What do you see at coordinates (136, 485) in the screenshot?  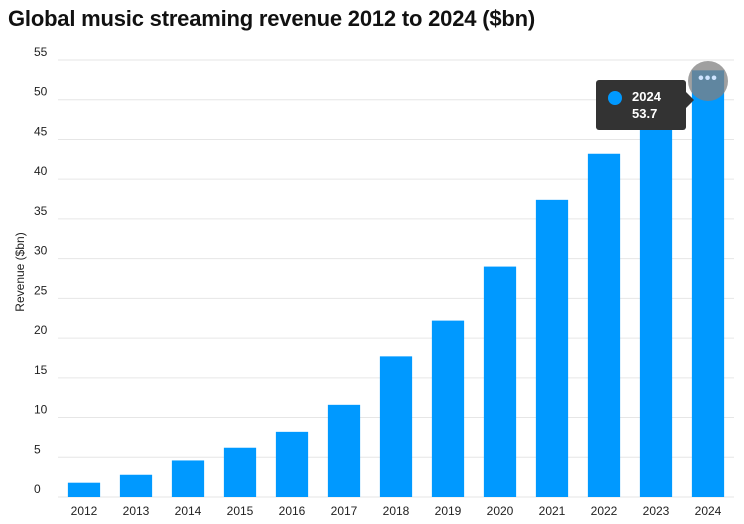 I see `bar-2013` at bounding box center [136, 485].